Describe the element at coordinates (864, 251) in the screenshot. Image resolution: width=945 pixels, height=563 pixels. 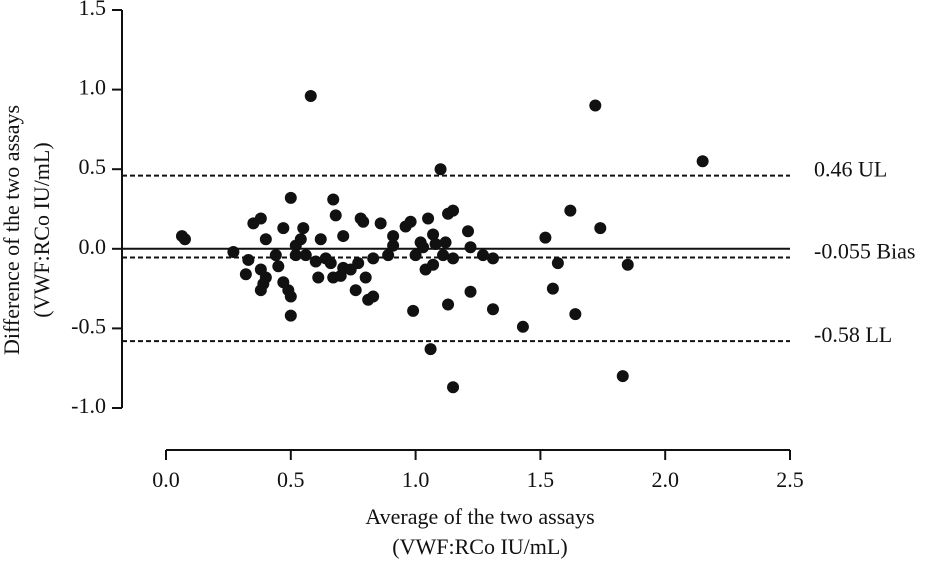
I see `reference-label: -0.055 Bias` at that location.